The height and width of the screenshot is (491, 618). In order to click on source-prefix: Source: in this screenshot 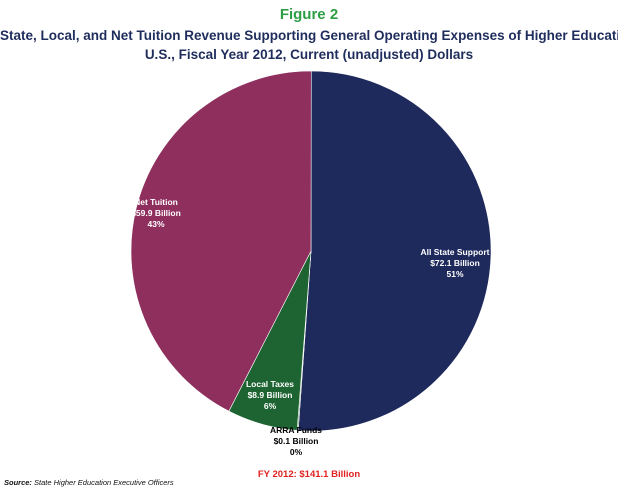, I will do `click(18, 482)`.